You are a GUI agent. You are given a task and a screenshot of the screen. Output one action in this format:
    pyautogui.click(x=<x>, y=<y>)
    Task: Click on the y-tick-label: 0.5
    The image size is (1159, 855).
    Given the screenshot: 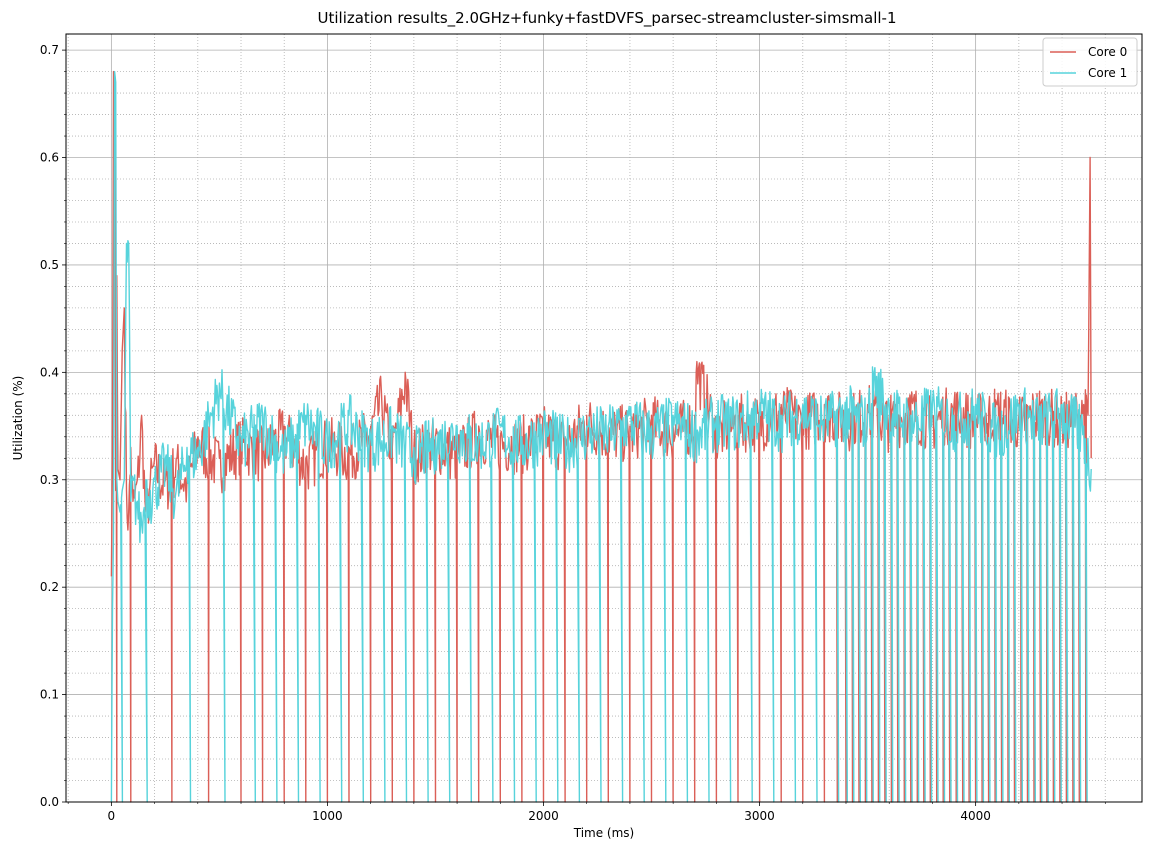 What is the action you would take?
    pyautogui.click(x=49, y=265)
    